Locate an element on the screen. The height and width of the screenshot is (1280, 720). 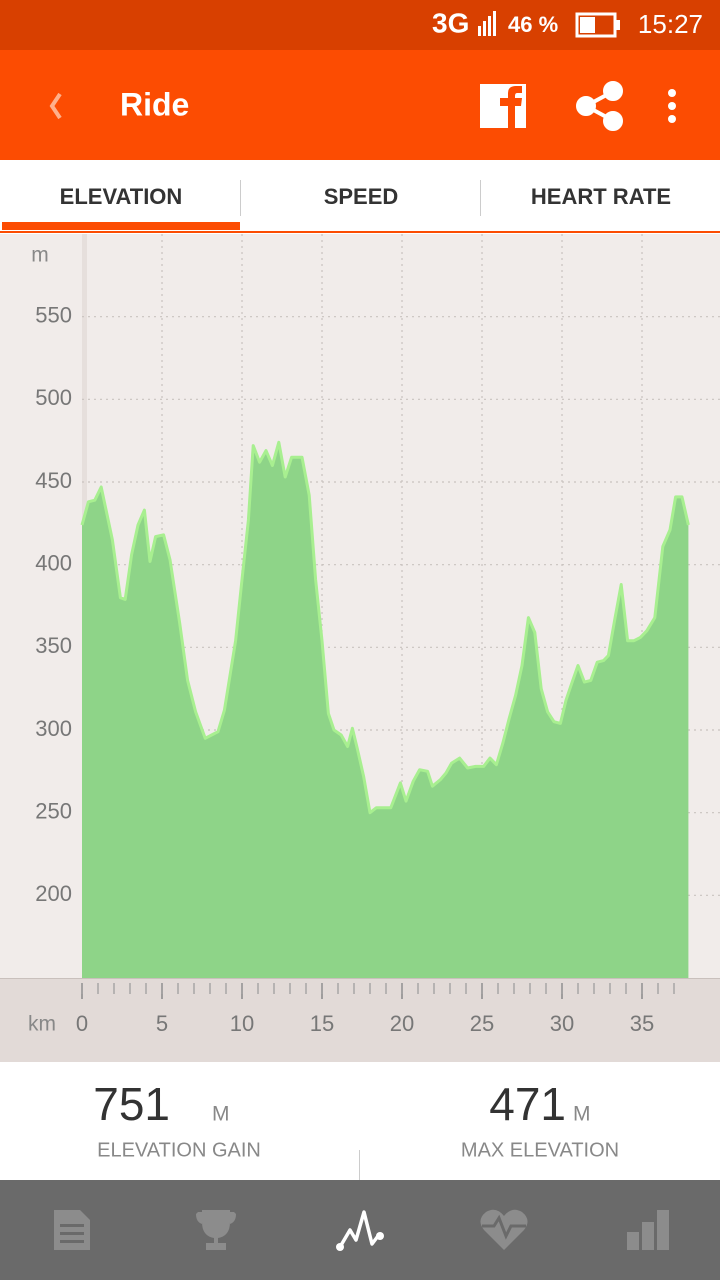
tab-indicator is located at coordinates (121, 226).